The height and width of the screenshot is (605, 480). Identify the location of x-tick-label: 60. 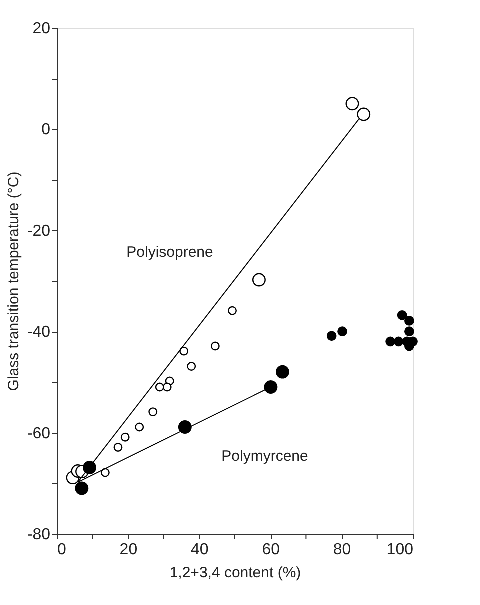
(271, 550).